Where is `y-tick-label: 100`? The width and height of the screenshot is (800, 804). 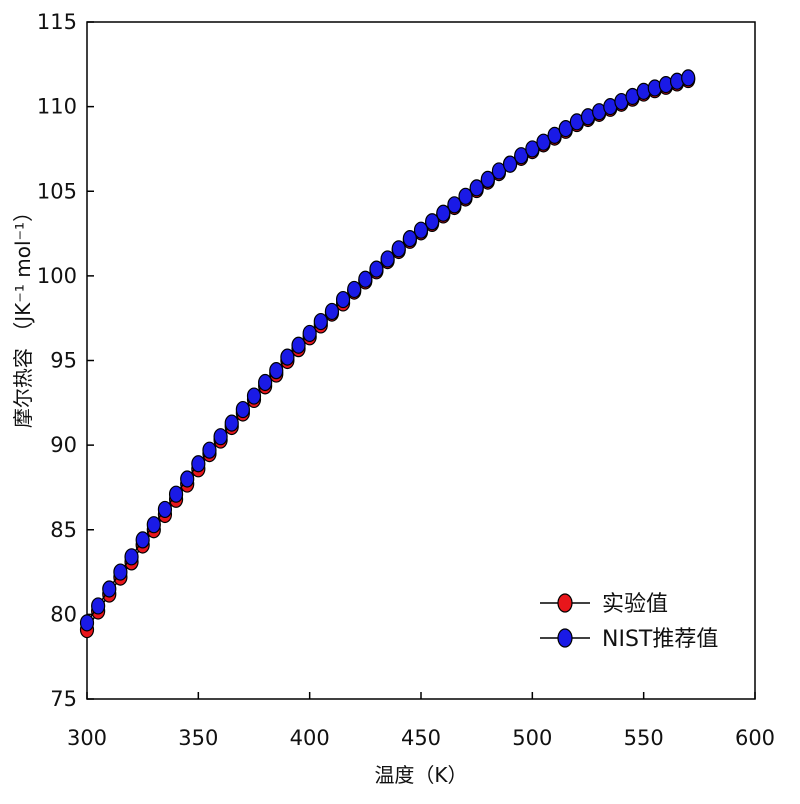
y-tick-label: 100 is located at coordinates (57, 276).